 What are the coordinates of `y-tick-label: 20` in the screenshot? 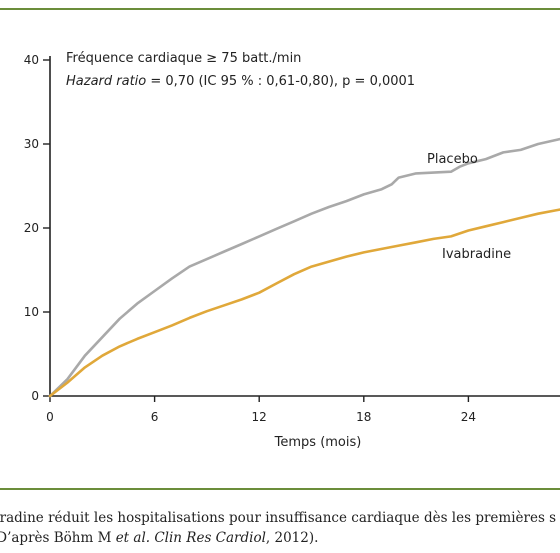 It's located at (31, 228).